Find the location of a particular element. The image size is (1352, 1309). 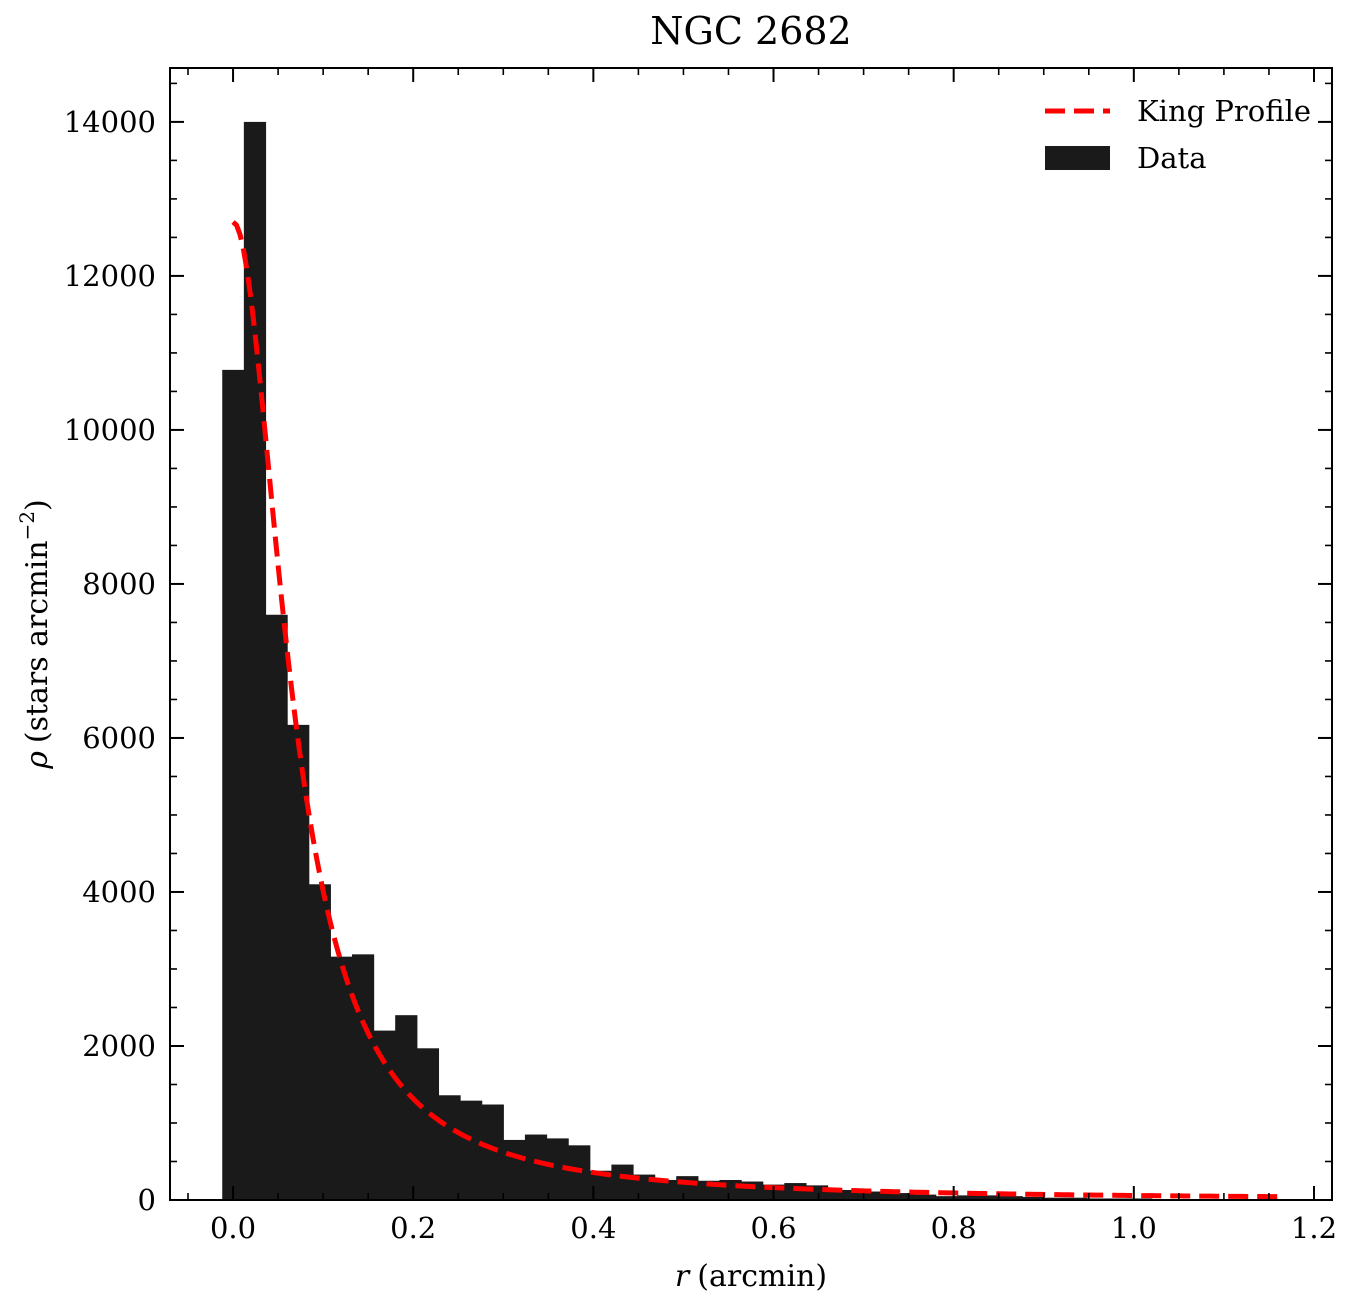

y-tick-label: 2000 is located at coordinates (119, 1046).